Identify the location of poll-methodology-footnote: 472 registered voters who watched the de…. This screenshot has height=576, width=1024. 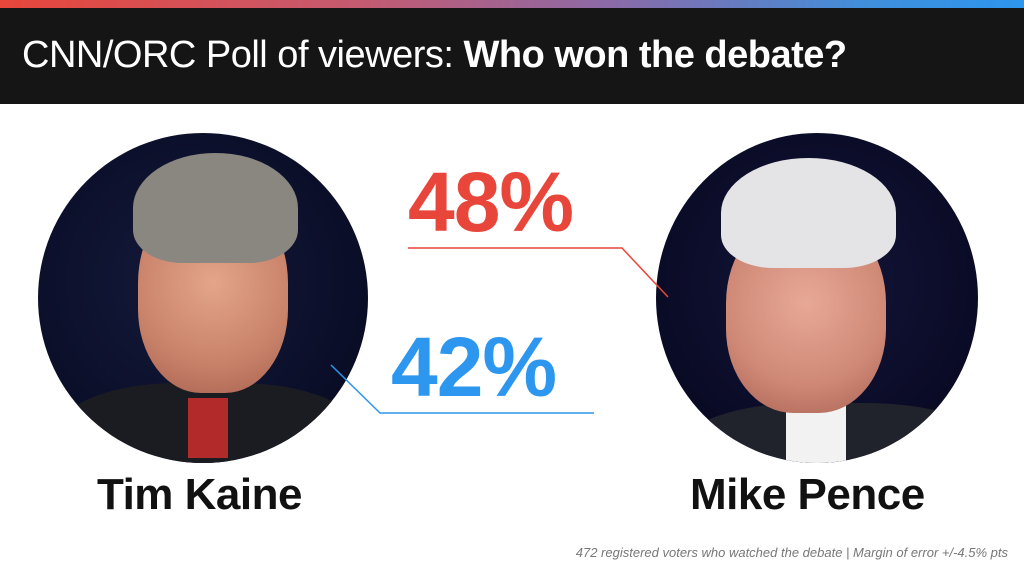
(791, 552).